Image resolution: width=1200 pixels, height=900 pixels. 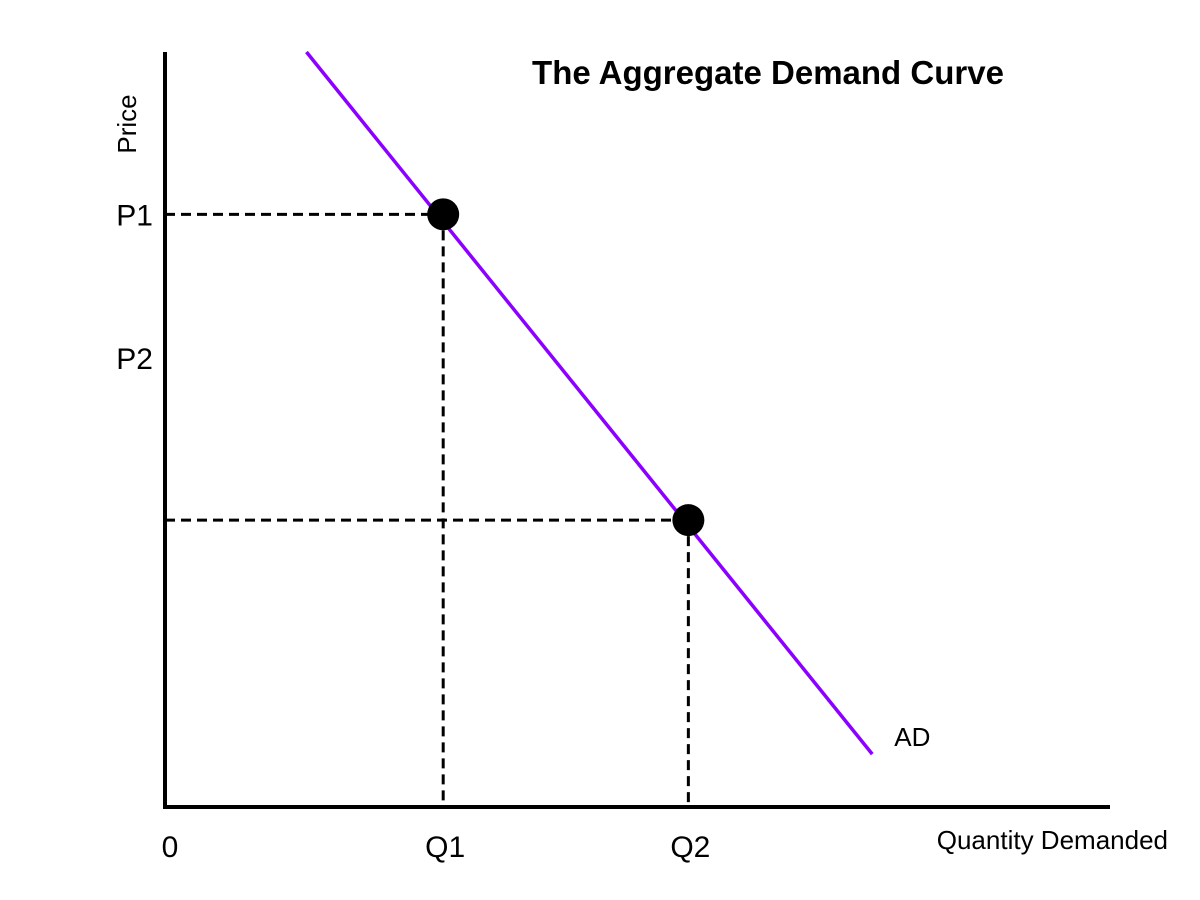 What do you see at coordinates (1052, 840) in the screenshot?
I see `x-axis-label: Quantity Demanded` at bounding box center [1052, 840].